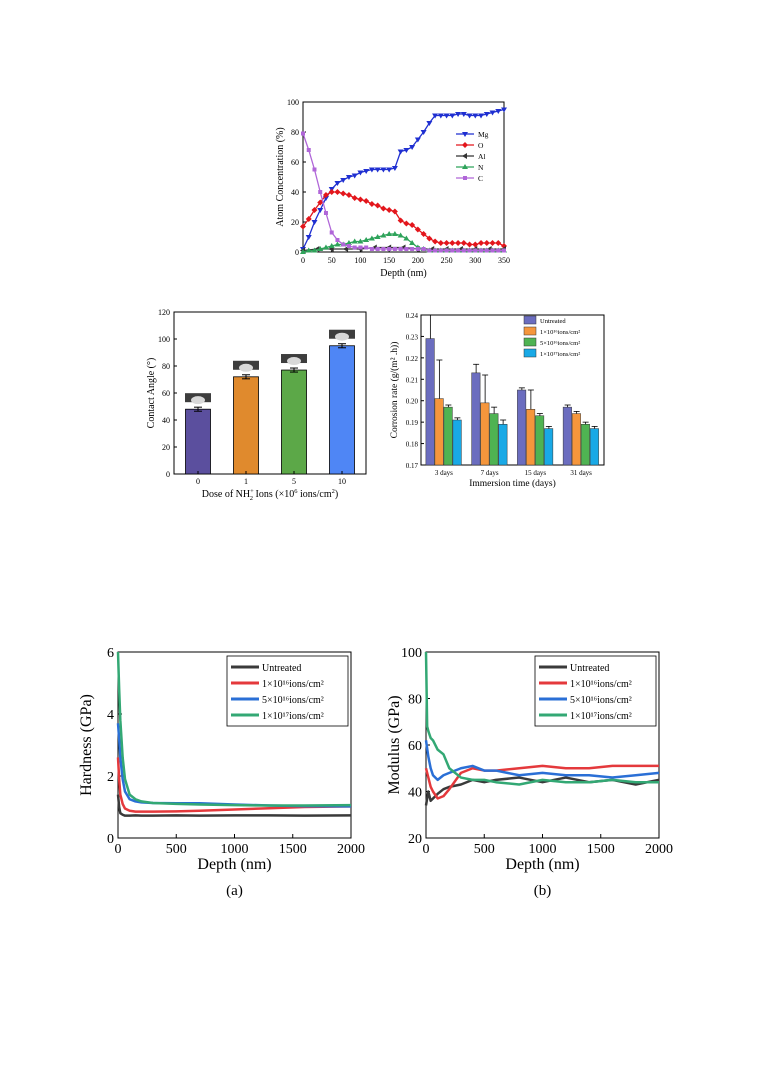 This screenshot has width=761, height=1075. I want to click on legend-swatch, so click(530, 353).